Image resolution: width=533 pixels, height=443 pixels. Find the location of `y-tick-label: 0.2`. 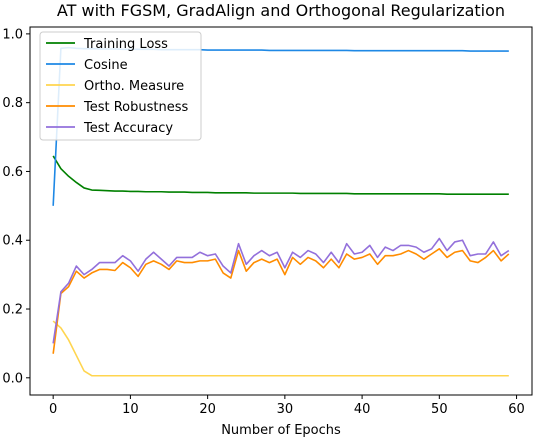

y-tick-label: 0.2 is located at coordinates (12, 310).